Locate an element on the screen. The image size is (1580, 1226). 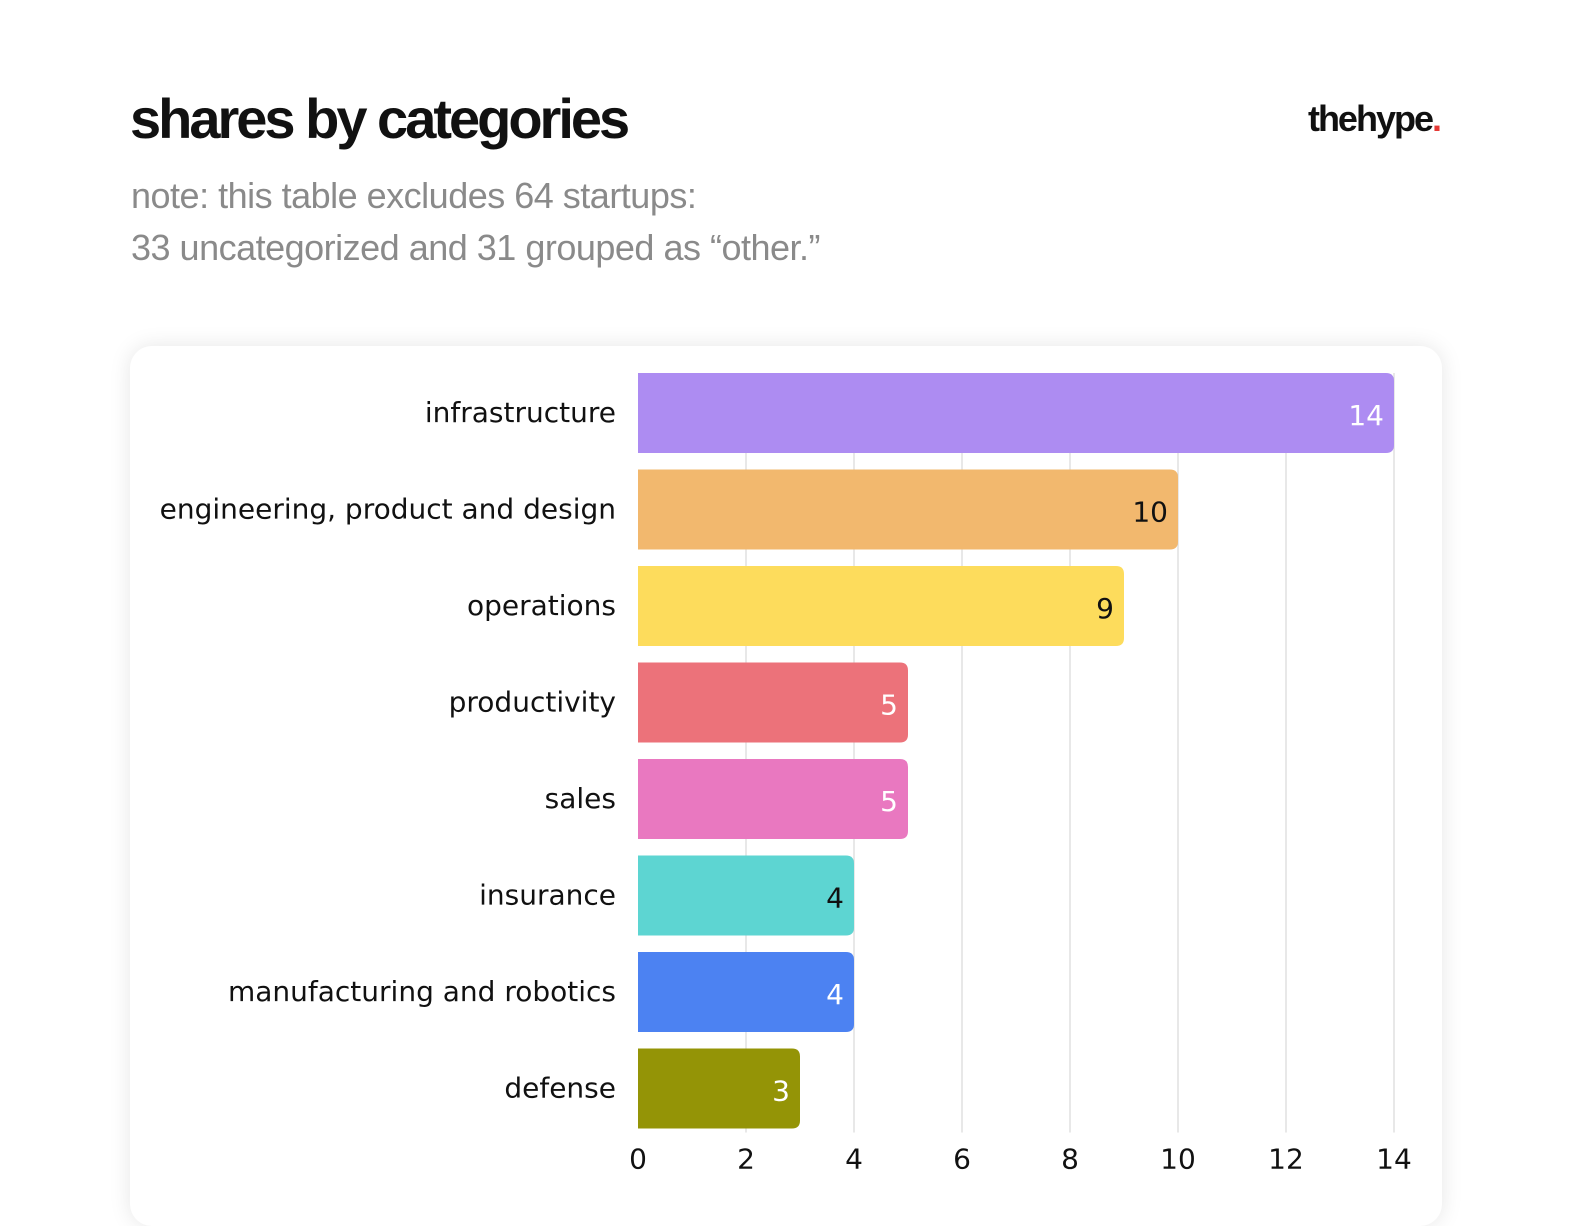
bar-engineering-product-and-design is located at coordinates (908, 509).